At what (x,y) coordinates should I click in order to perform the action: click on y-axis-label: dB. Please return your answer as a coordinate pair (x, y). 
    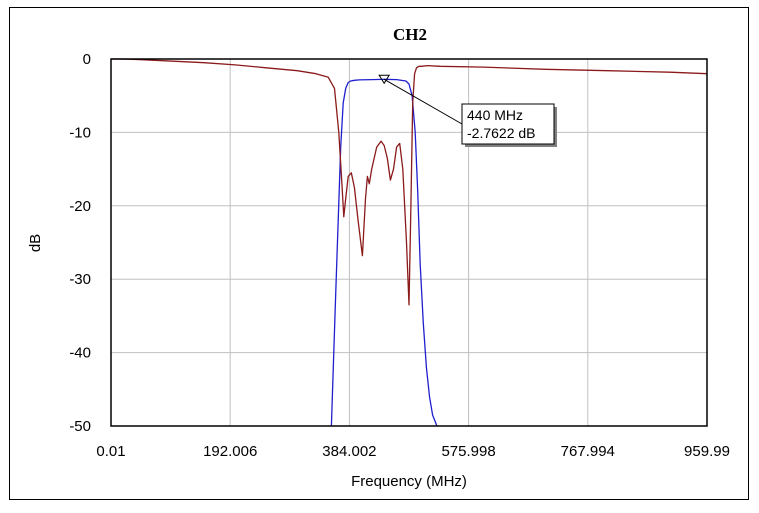
    Looking at the image, I should click on (35, 243).